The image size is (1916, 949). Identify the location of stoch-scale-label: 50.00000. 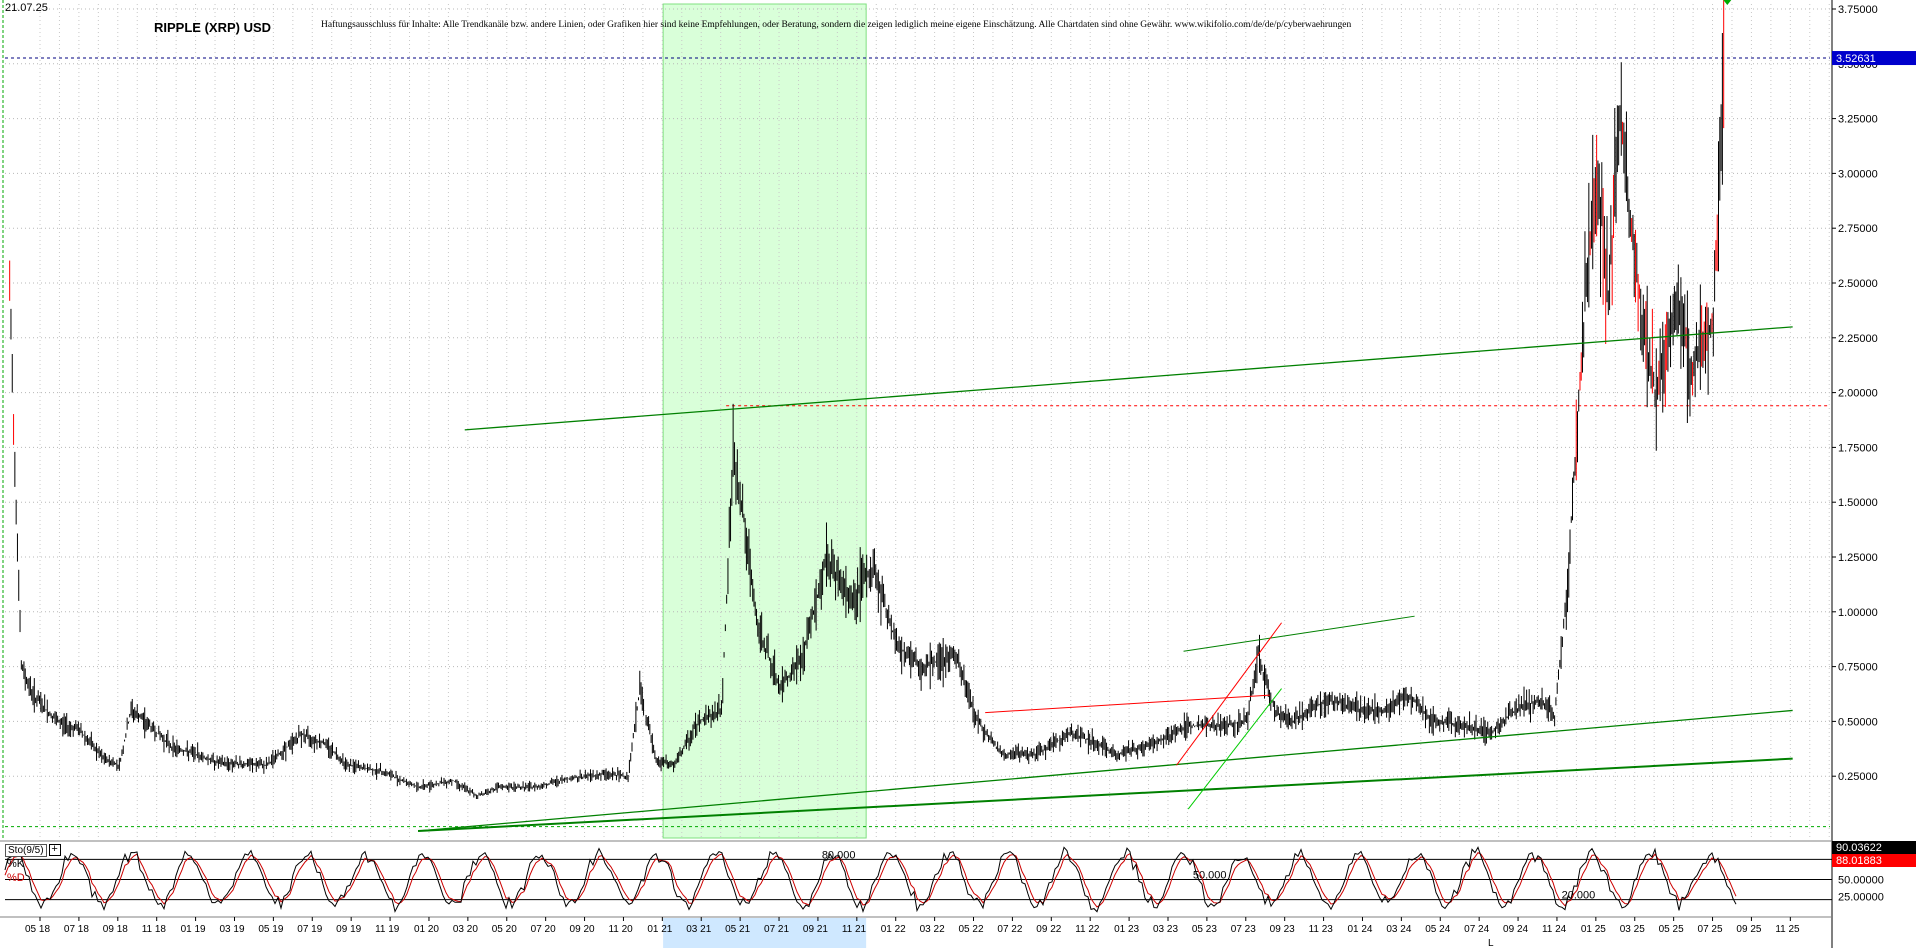
(1861, 881).